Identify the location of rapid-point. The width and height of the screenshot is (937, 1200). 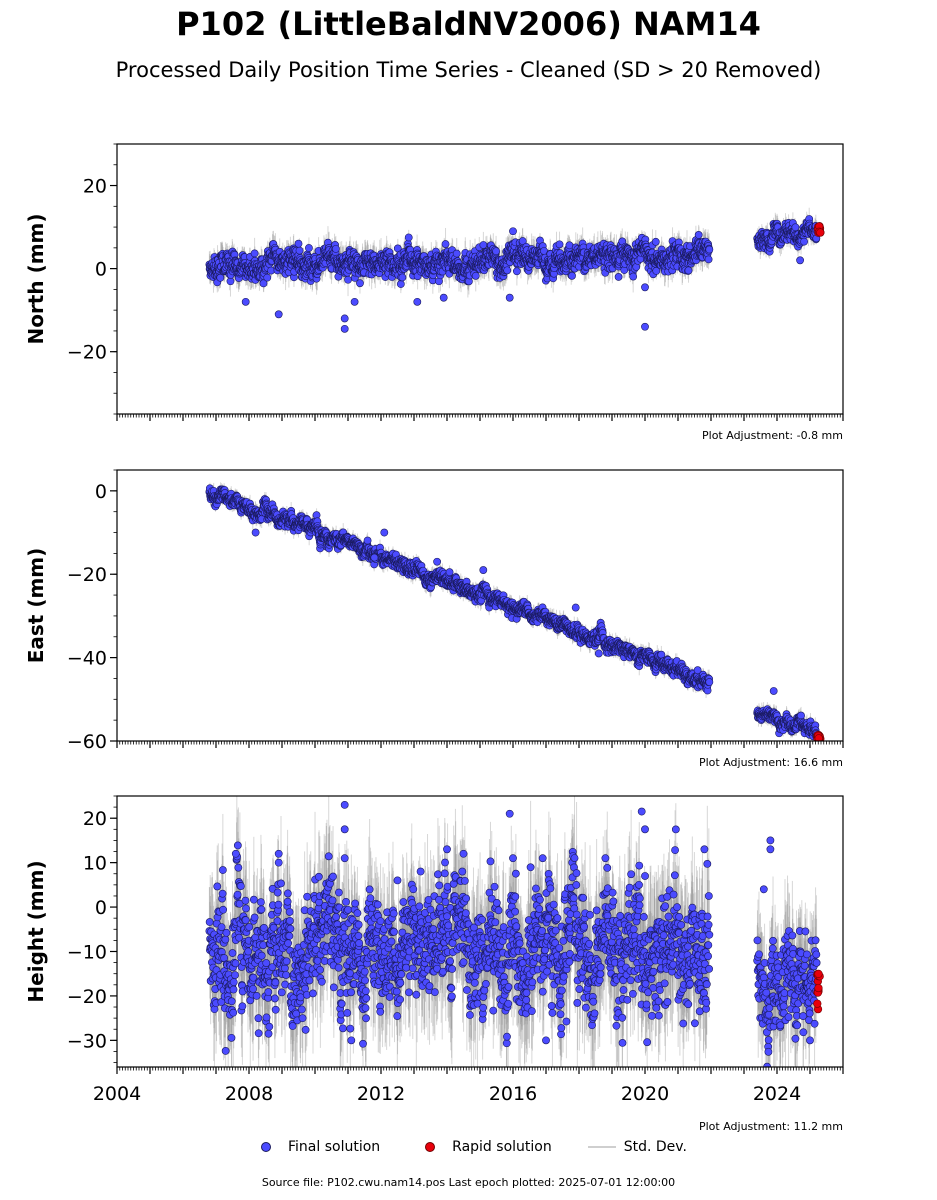
(820, 233).